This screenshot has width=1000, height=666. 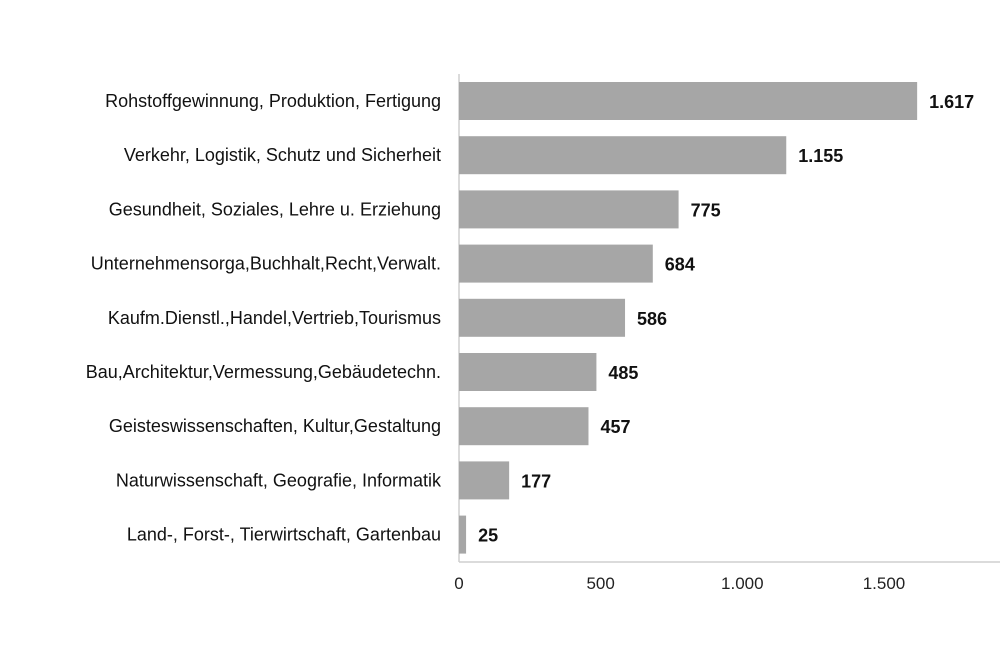 What do you see at coordinates (884, 583) in the screenshot?
I see `x-tick-label: 1.500` at bounding box center [884, 583].